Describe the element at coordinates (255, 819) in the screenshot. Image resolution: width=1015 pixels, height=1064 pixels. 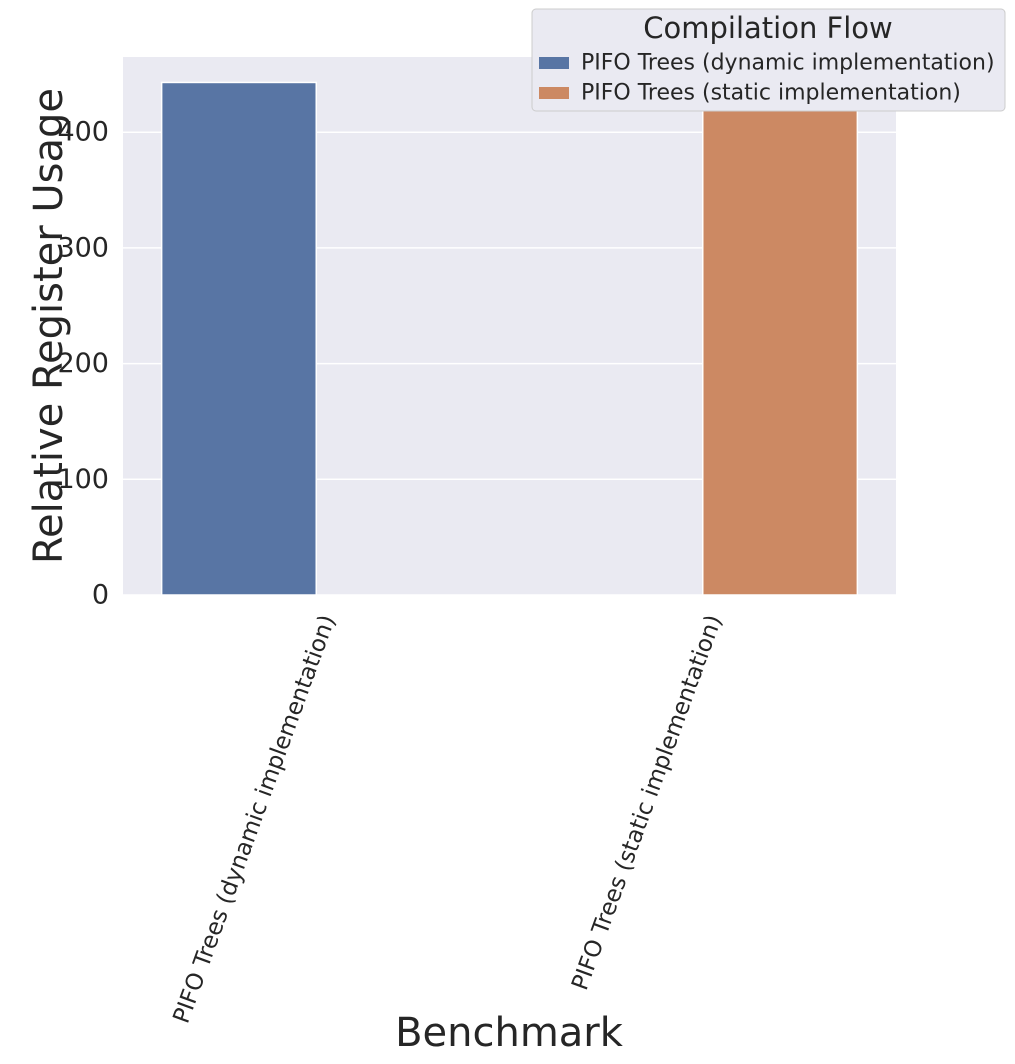
I see `x-tick-label: PIFO Trees (dynamic implementation)` at that location.